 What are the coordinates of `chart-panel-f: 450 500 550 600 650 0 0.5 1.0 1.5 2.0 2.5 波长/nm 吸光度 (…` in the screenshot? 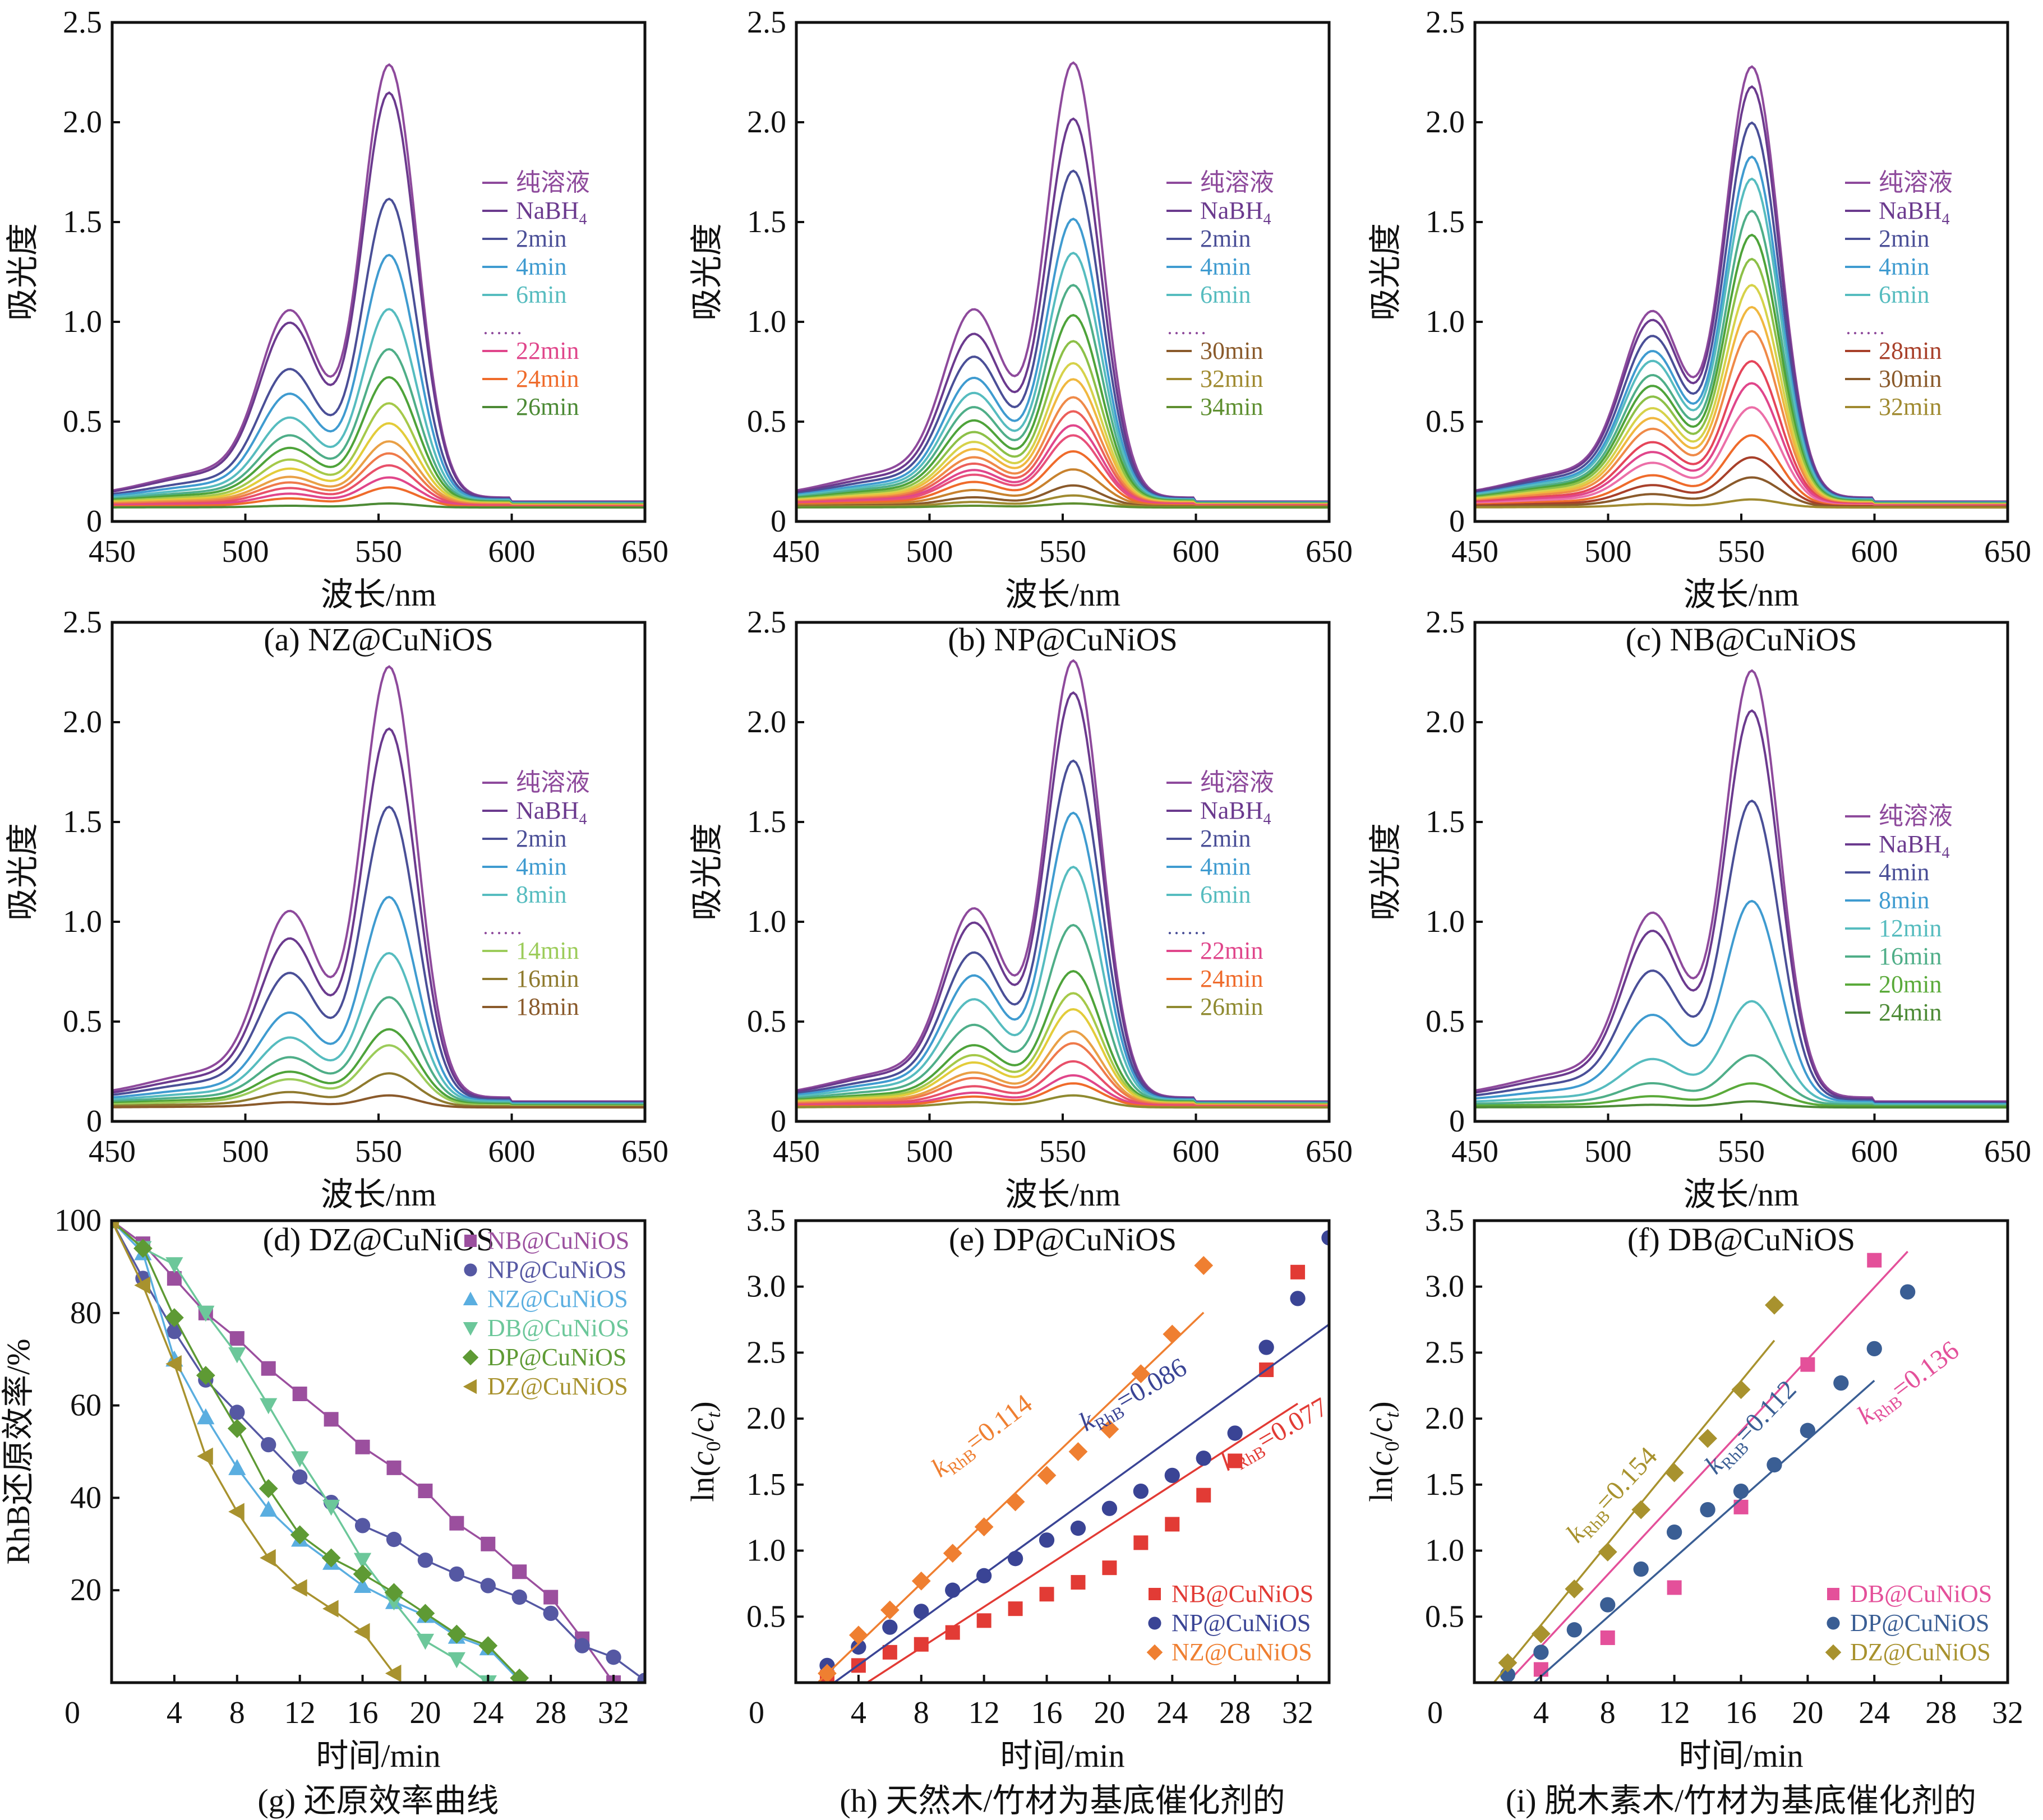 It's located at (1699, 932).